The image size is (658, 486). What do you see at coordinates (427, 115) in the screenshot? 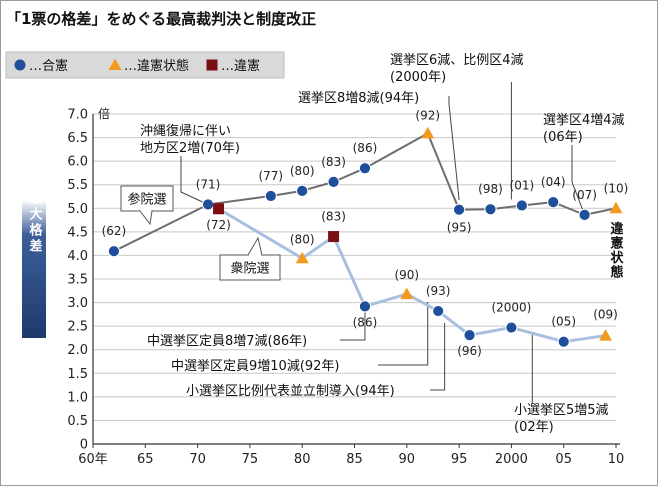
I see `series-0-point-label-6: (92)` at bounding box center [427, 115].